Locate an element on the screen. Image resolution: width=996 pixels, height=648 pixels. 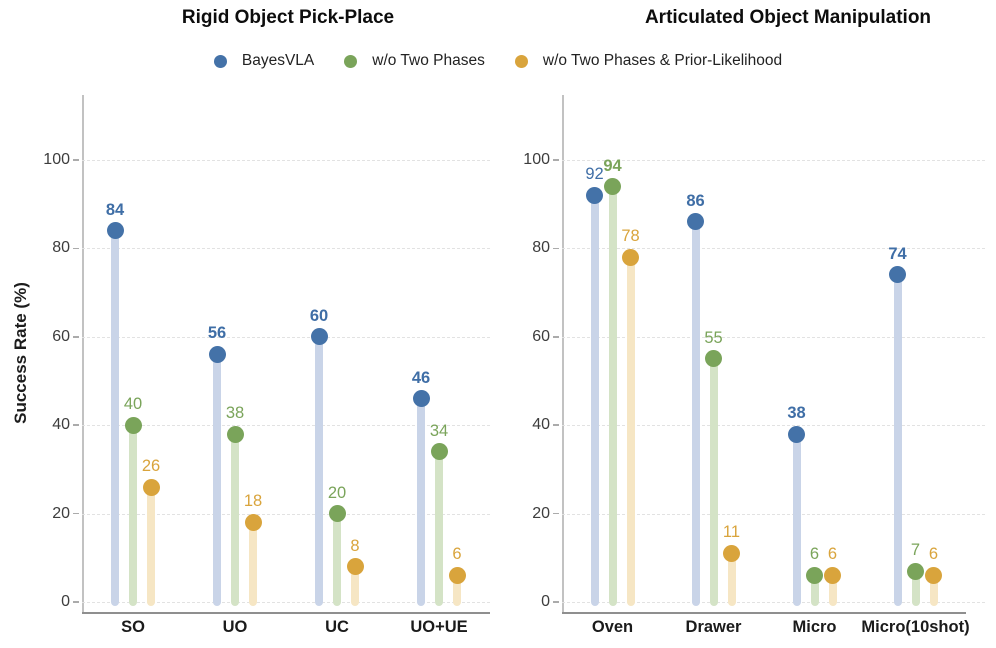
value-label: 26 is located at coordinates (151, 466).